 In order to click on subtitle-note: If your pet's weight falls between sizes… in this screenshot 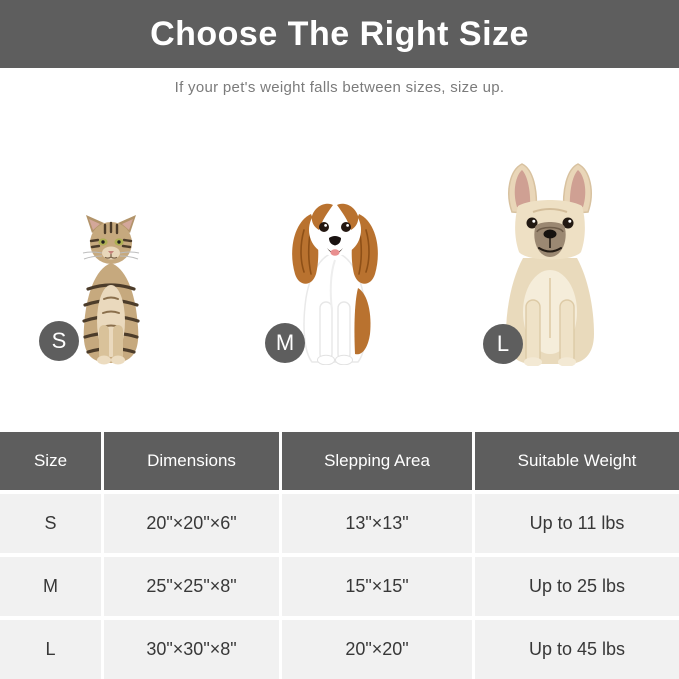, I will do `click(339, 87)`.